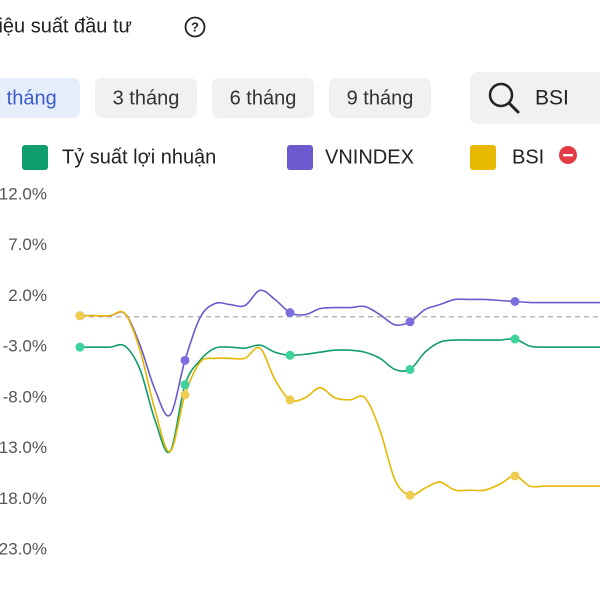 The width and height of the screenshot is (600, 600). What do you see at coordinates (369, 157) in the screenshot?
I see `legend-label: VNINDEX` at bounding box center [369, 157].